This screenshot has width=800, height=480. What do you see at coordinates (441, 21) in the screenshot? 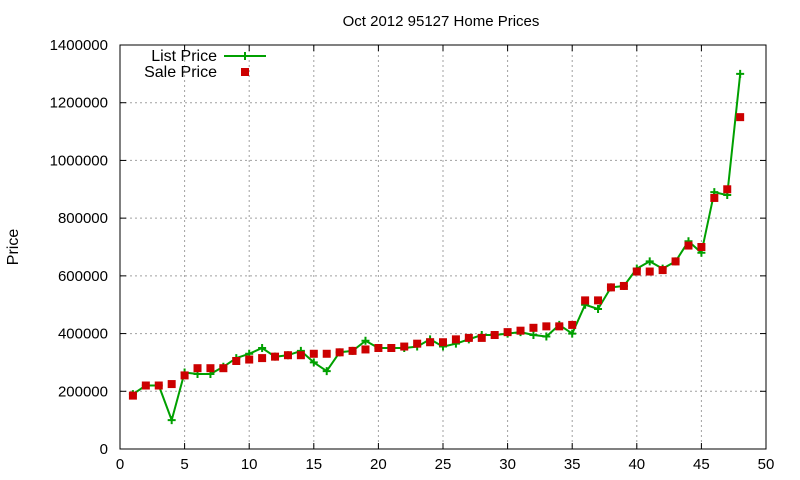
I see `chart-title: Oct 2012 95127 Home Prices` at bounding box center [441, 21].